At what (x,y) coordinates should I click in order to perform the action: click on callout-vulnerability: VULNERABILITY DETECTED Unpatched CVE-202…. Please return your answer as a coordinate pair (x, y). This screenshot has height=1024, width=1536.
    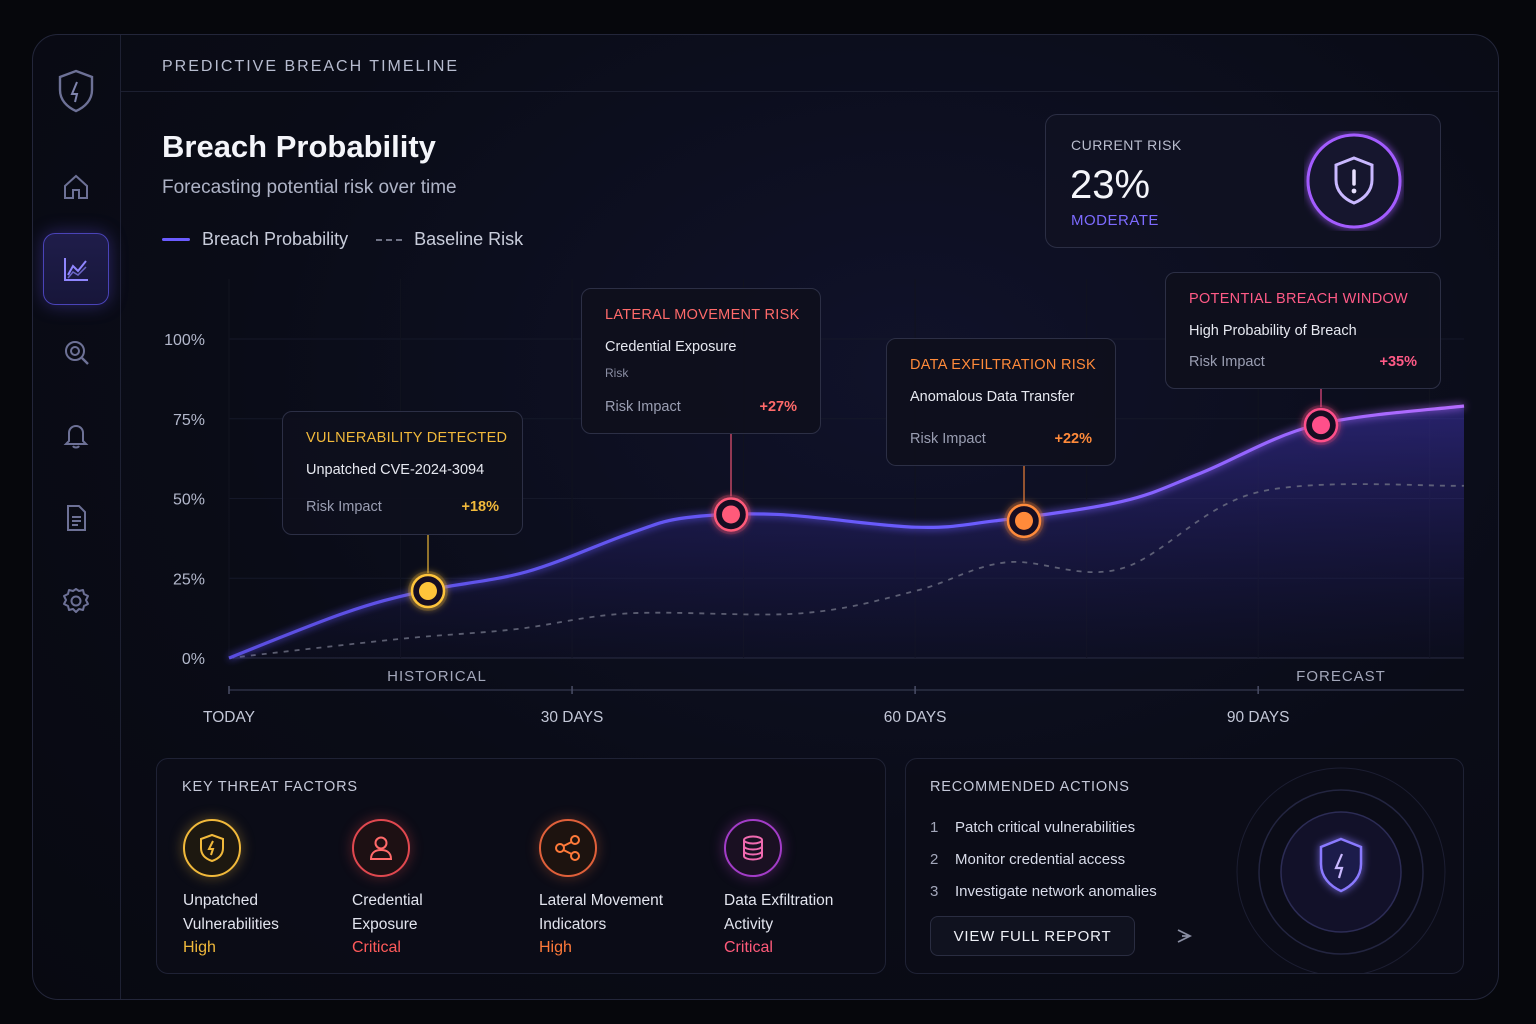
    Looking at the image, I should click on (402, 473).